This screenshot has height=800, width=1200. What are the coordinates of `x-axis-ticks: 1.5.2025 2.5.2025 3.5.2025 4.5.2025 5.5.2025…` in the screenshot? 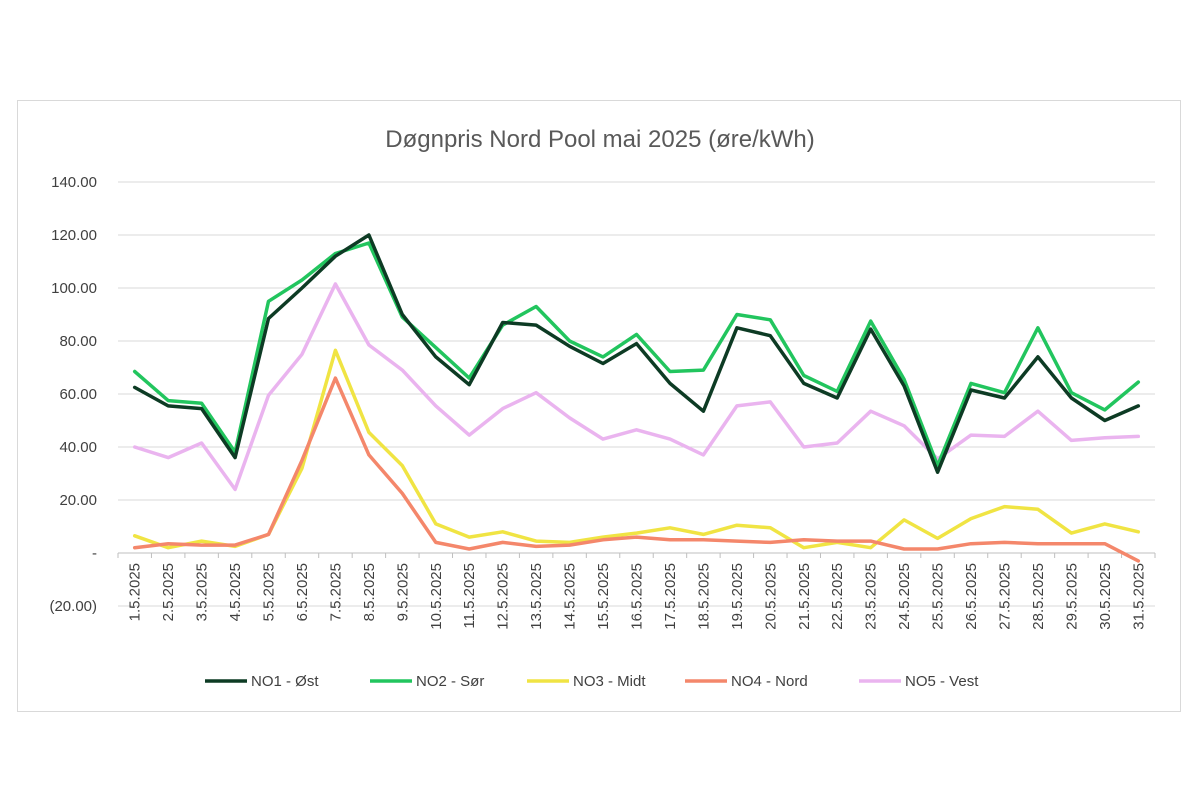 It's located at (637, 596).